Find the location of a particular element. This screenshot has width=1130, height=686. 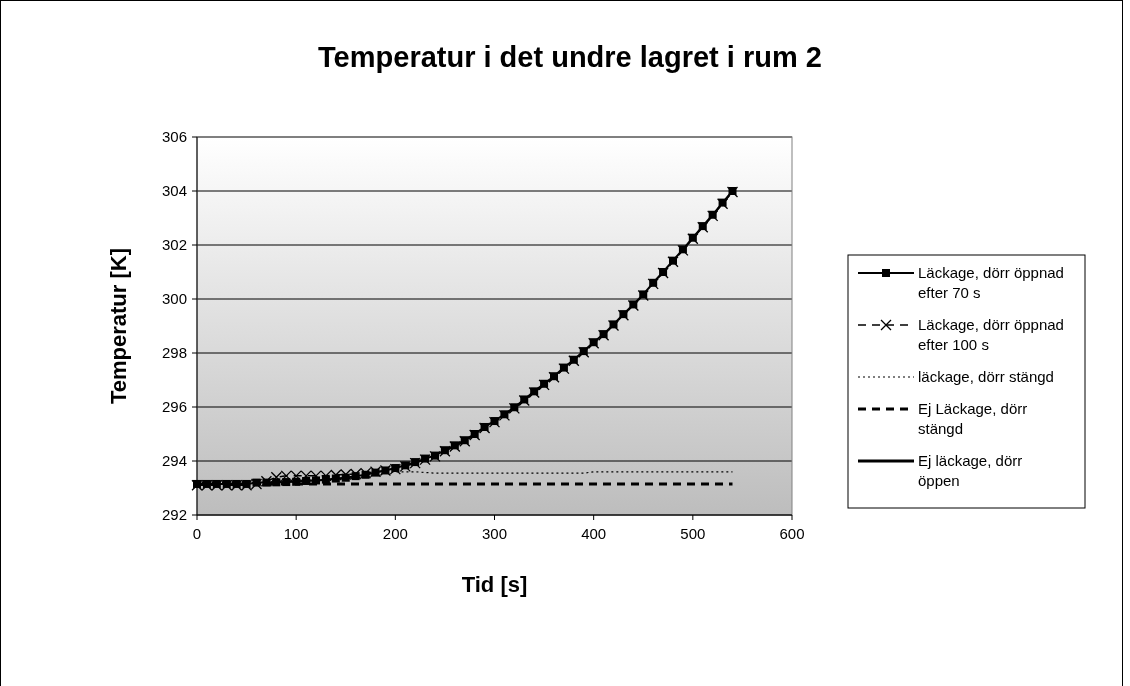

x-tick-label: 300 is located at coordinates (494, 533).